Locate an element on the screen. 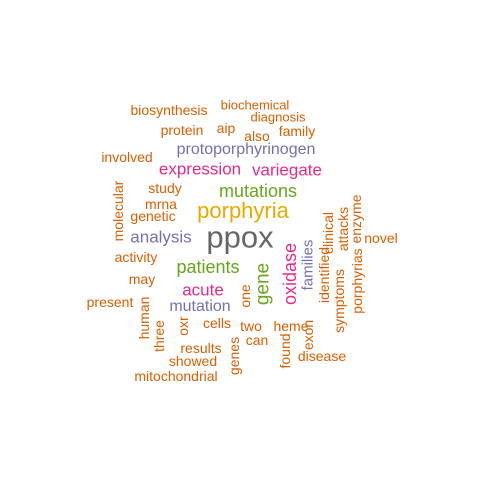 Image resolution: width=480 pixels, height=480 pixels. word-biochemical: biochemical is located at coordinates (255, 105).